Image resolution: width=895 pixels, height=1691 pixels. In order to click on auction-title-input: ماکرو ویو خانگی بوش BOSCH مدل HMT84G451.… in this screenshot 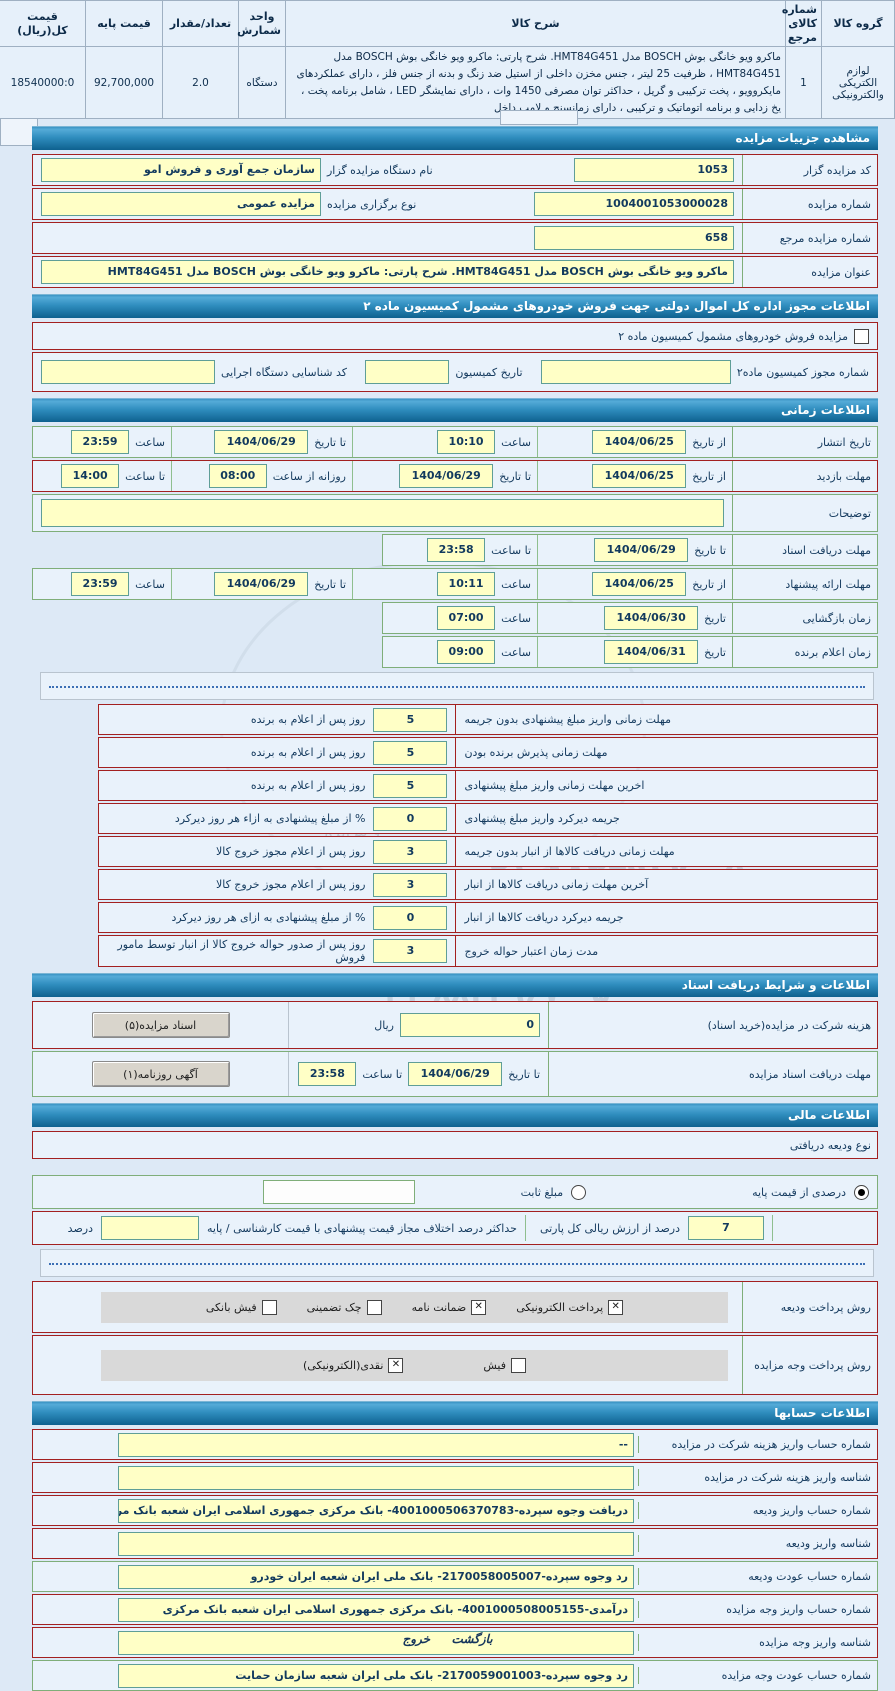, I will do `click(387, 272)`.